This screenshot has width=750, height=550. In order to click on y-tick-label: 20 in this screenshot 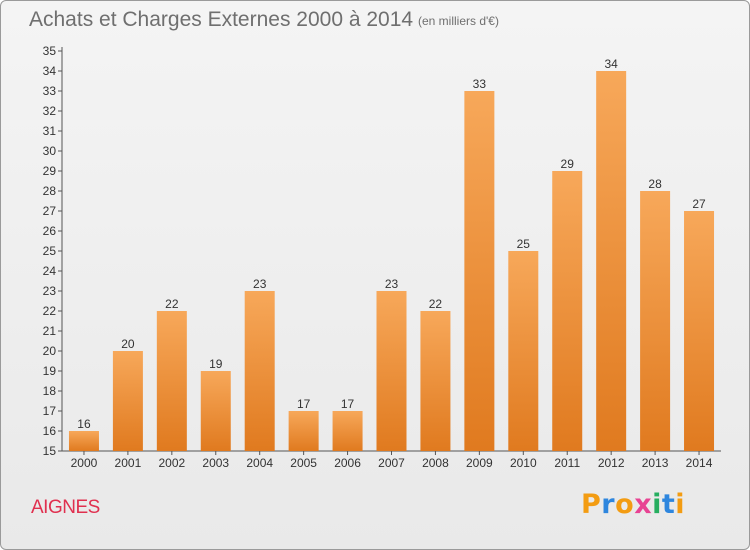, I will do `click(50, 351)`.